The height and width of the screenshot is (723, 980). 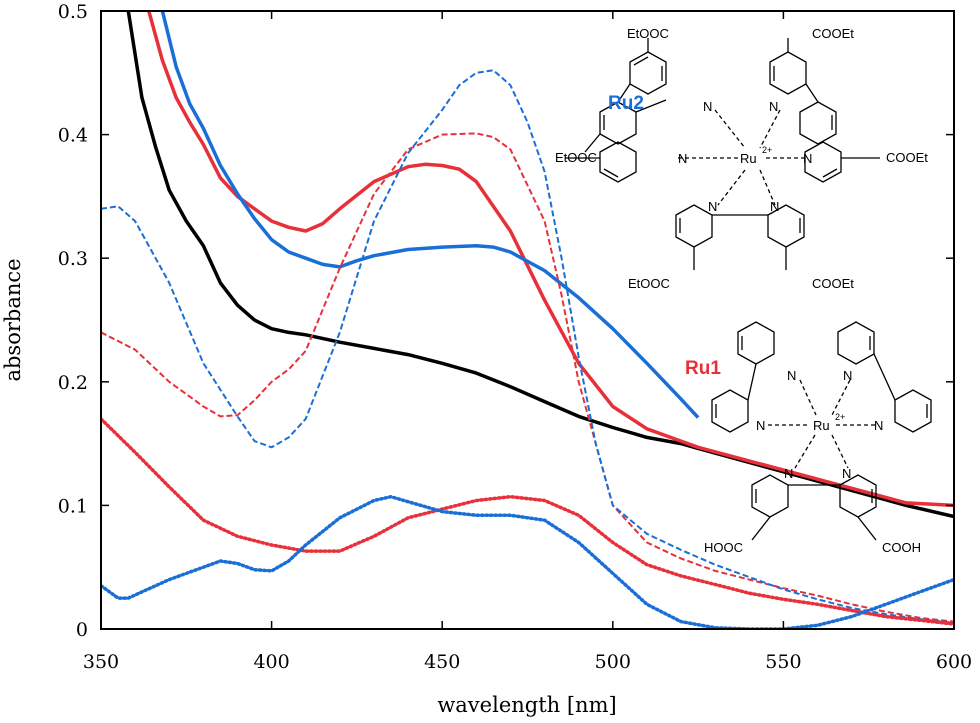 What do you see at coordinates (82, 630) in the screenshot?
I see `y-tick-label: 0` at bounding box center [82, 630].